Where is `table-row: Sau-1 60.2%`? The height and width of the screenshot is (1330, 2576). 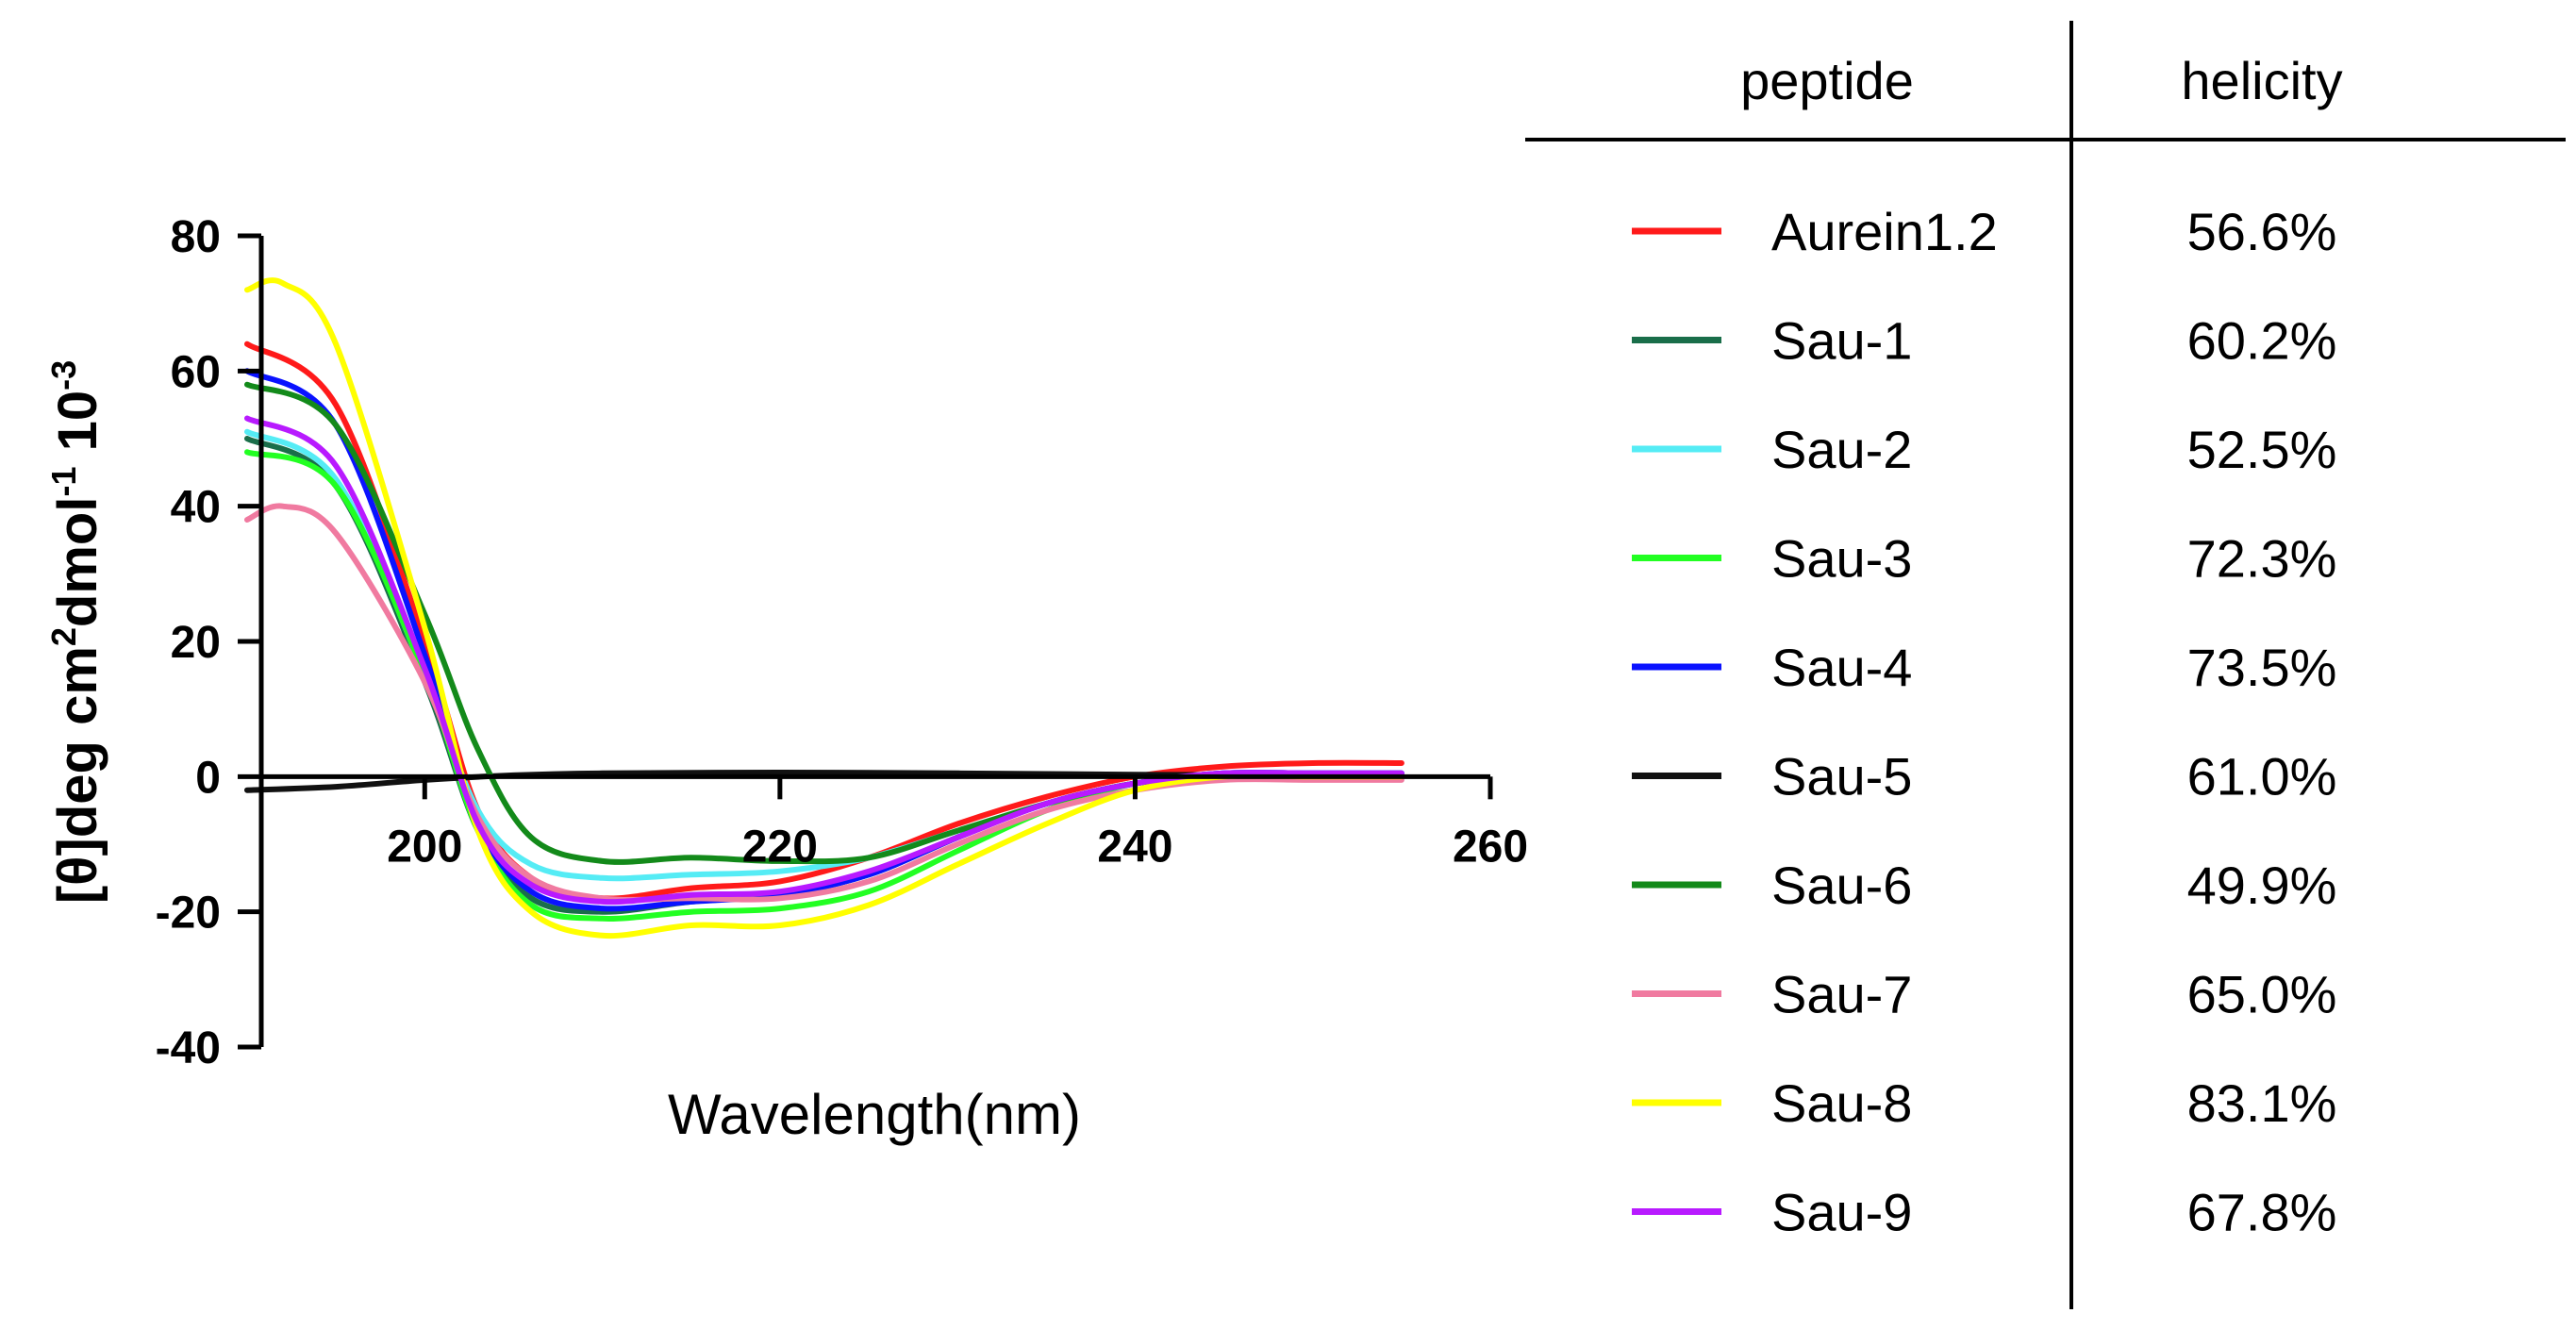 table-row: Sau-1 60.2% is located at coordinates (1984, 341).